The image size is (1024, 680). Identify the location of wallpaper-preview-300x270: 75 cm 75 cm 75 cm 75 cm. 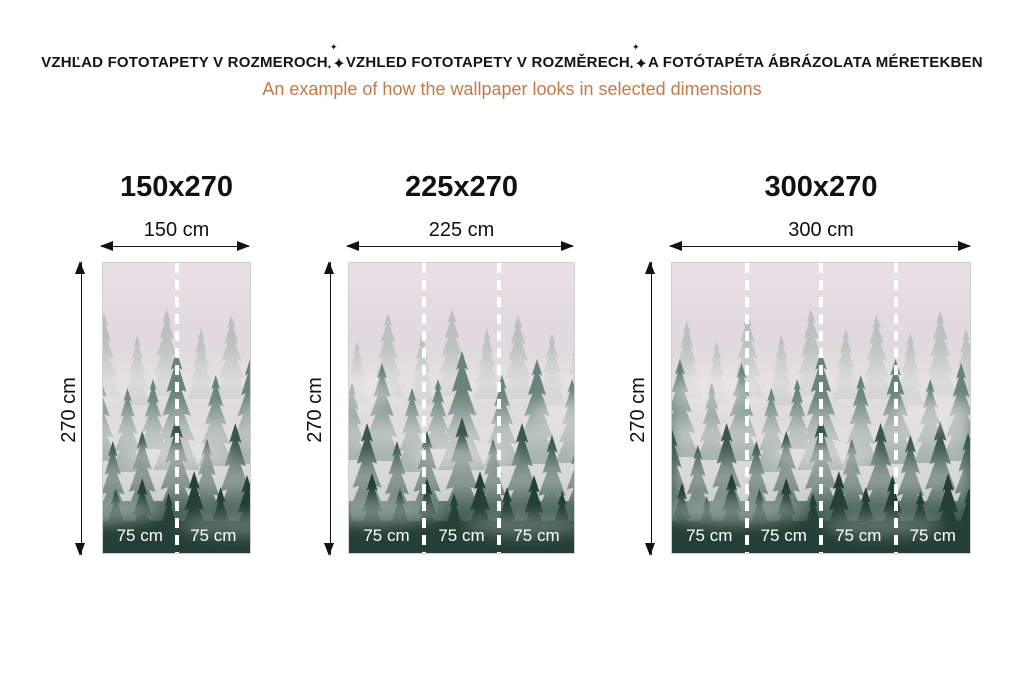
(821, 408).